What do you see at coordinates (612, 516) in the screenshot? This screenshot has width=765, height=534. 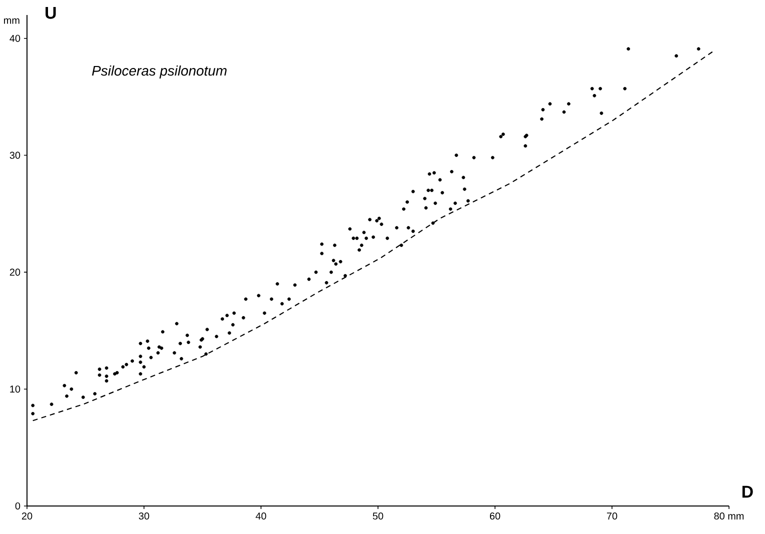 I see `x-tick-label: 70` at bounding box center [612, 516].